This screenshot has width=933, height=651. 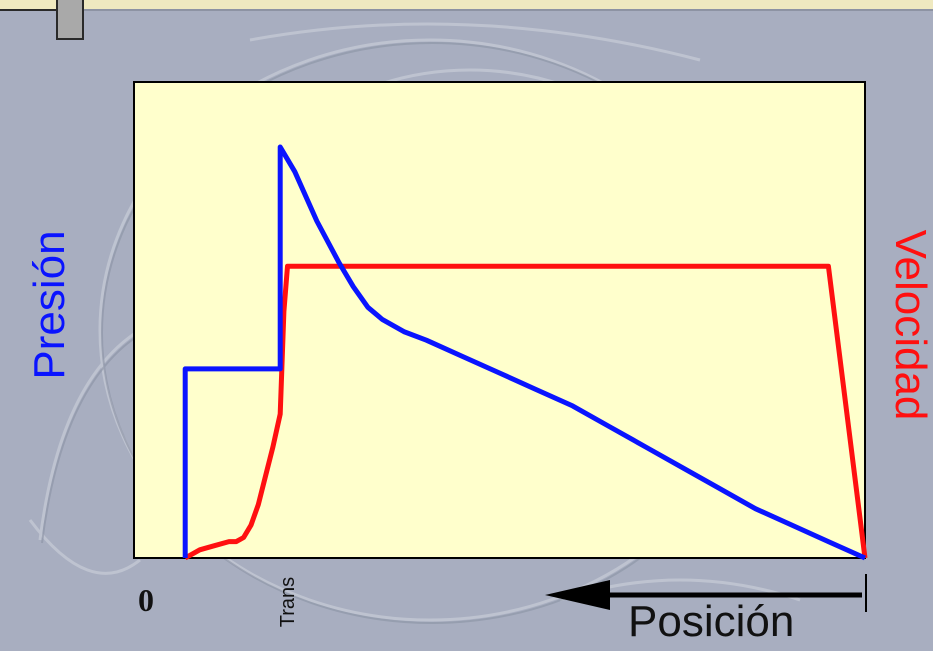 I want to click on y-axis-label-right: Velocidad, so click(x=909, y=325).